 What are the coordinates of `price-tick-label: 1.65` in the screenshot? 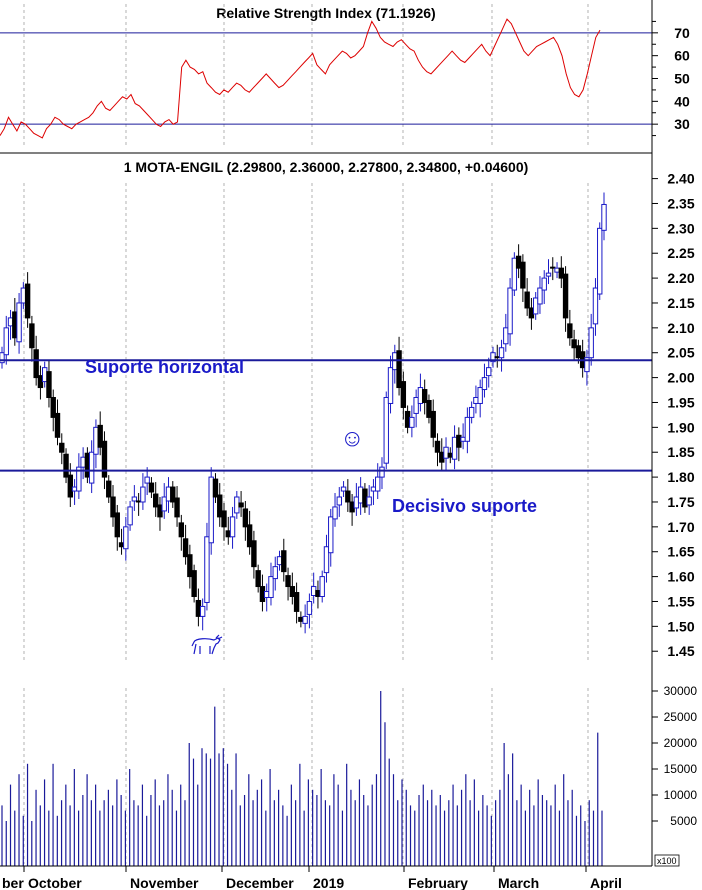 It's located at (680, 552).